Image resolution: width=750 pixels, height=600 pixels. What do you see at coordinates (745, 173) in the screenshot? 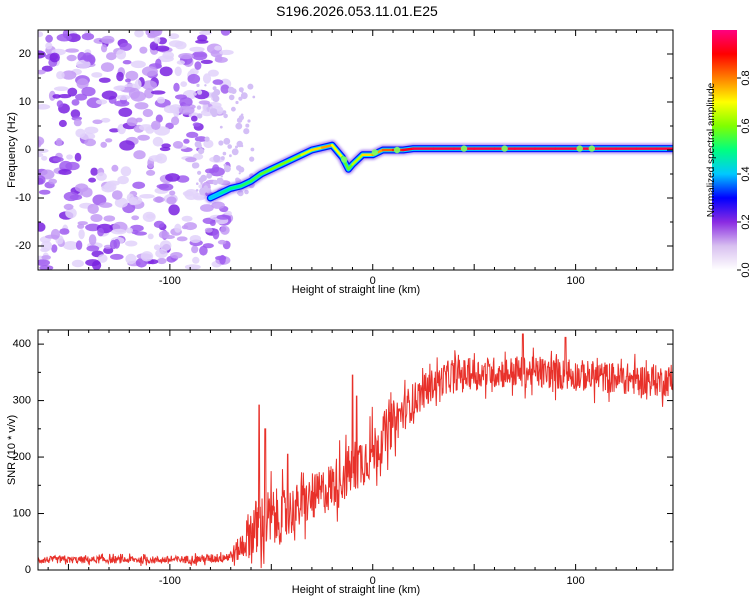
I see `colorbar-tick-label: 0.4` at bounding box center [745, 173].